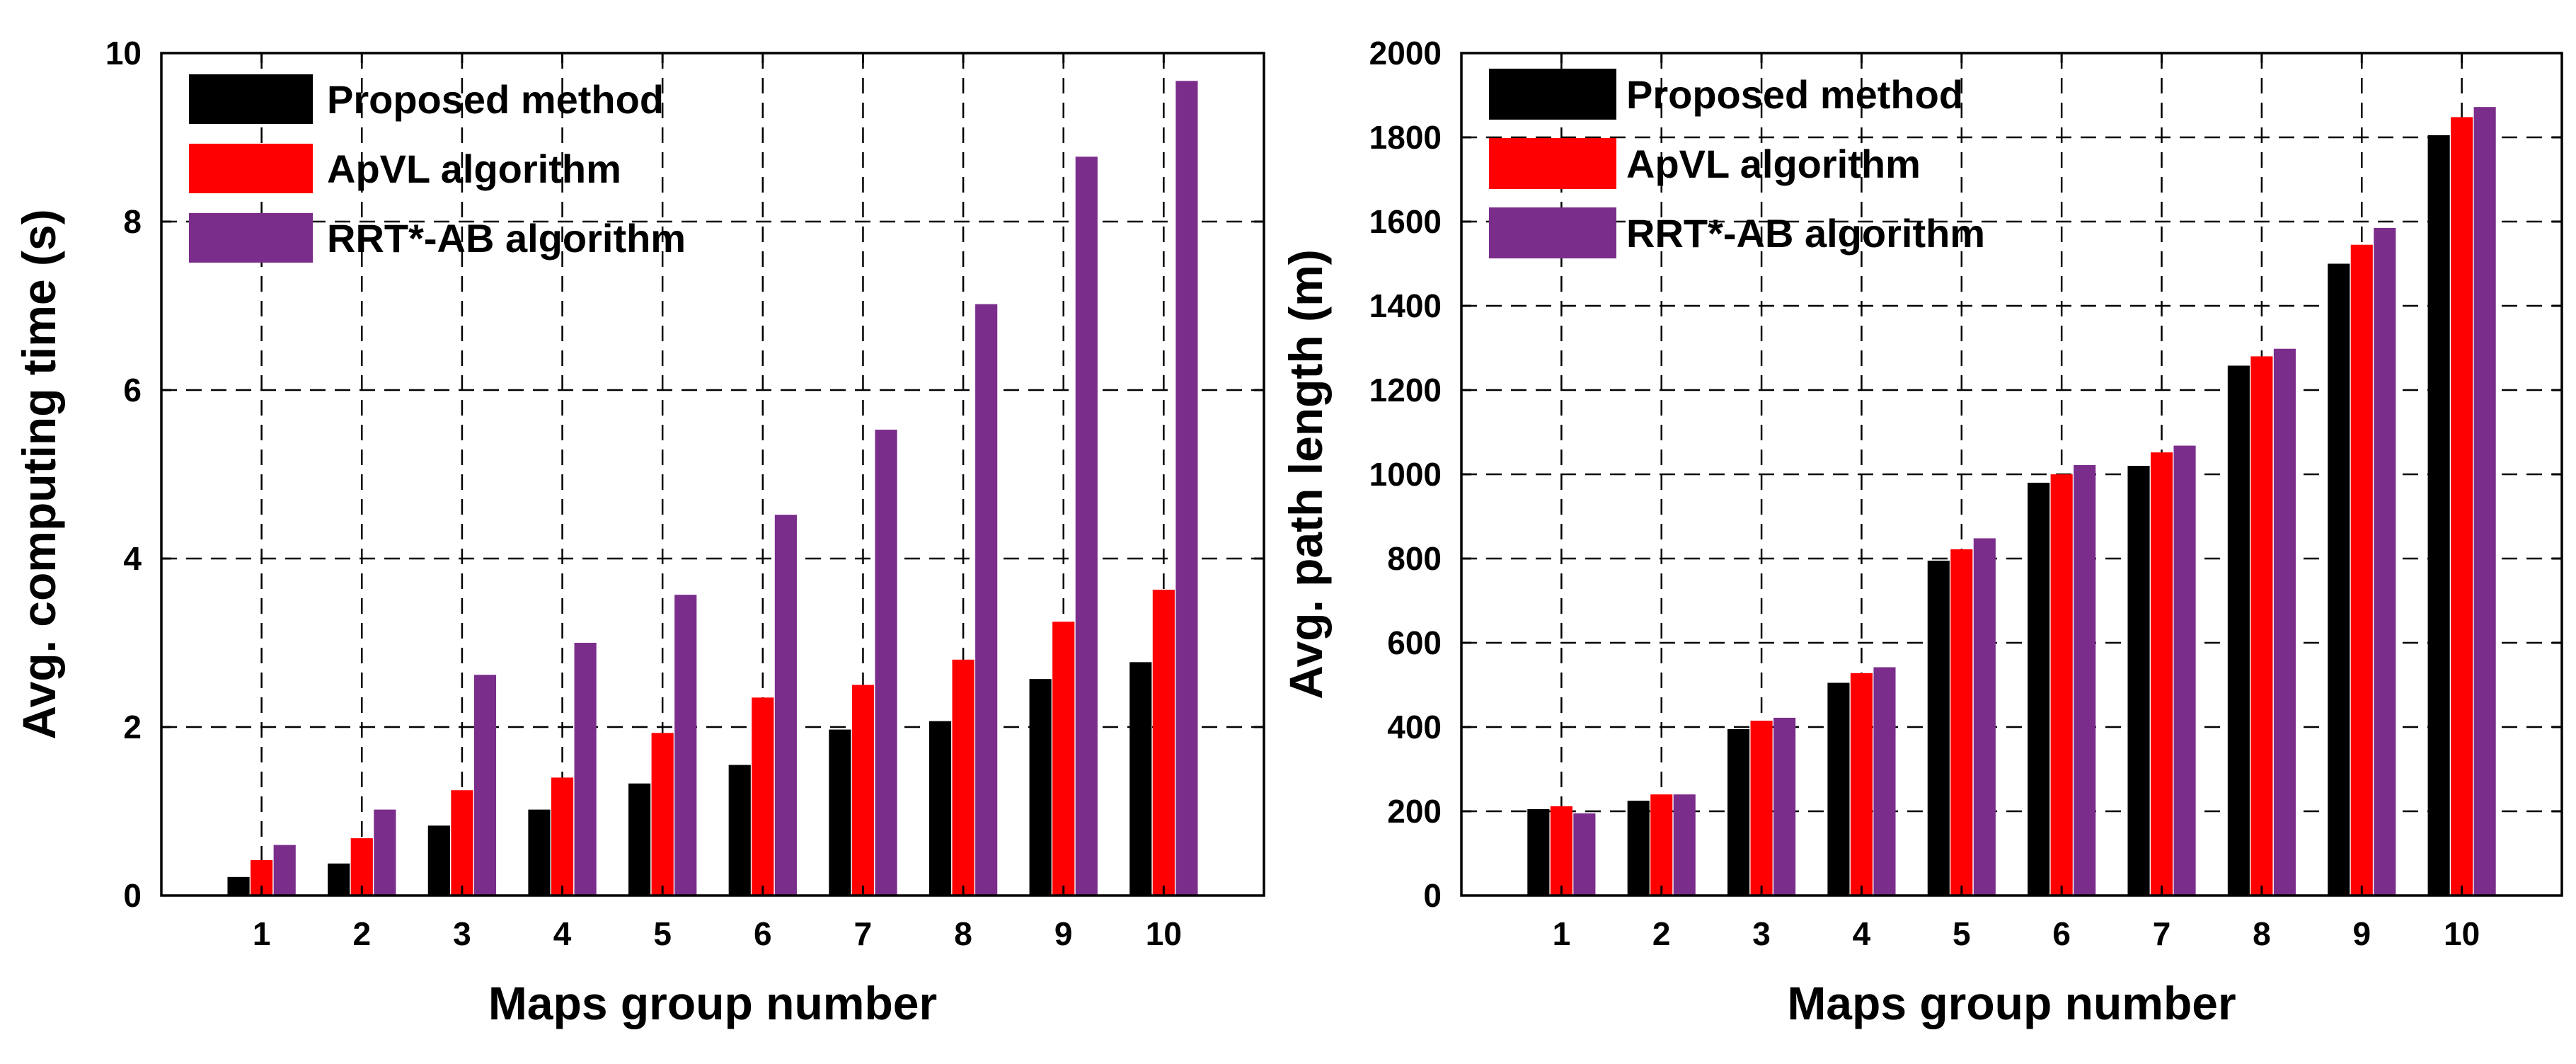 The image size is (2576, 1064). Describe the element at coordinates (132, 727) in the screenshot. I see `y-tick-label: 2` at that location.